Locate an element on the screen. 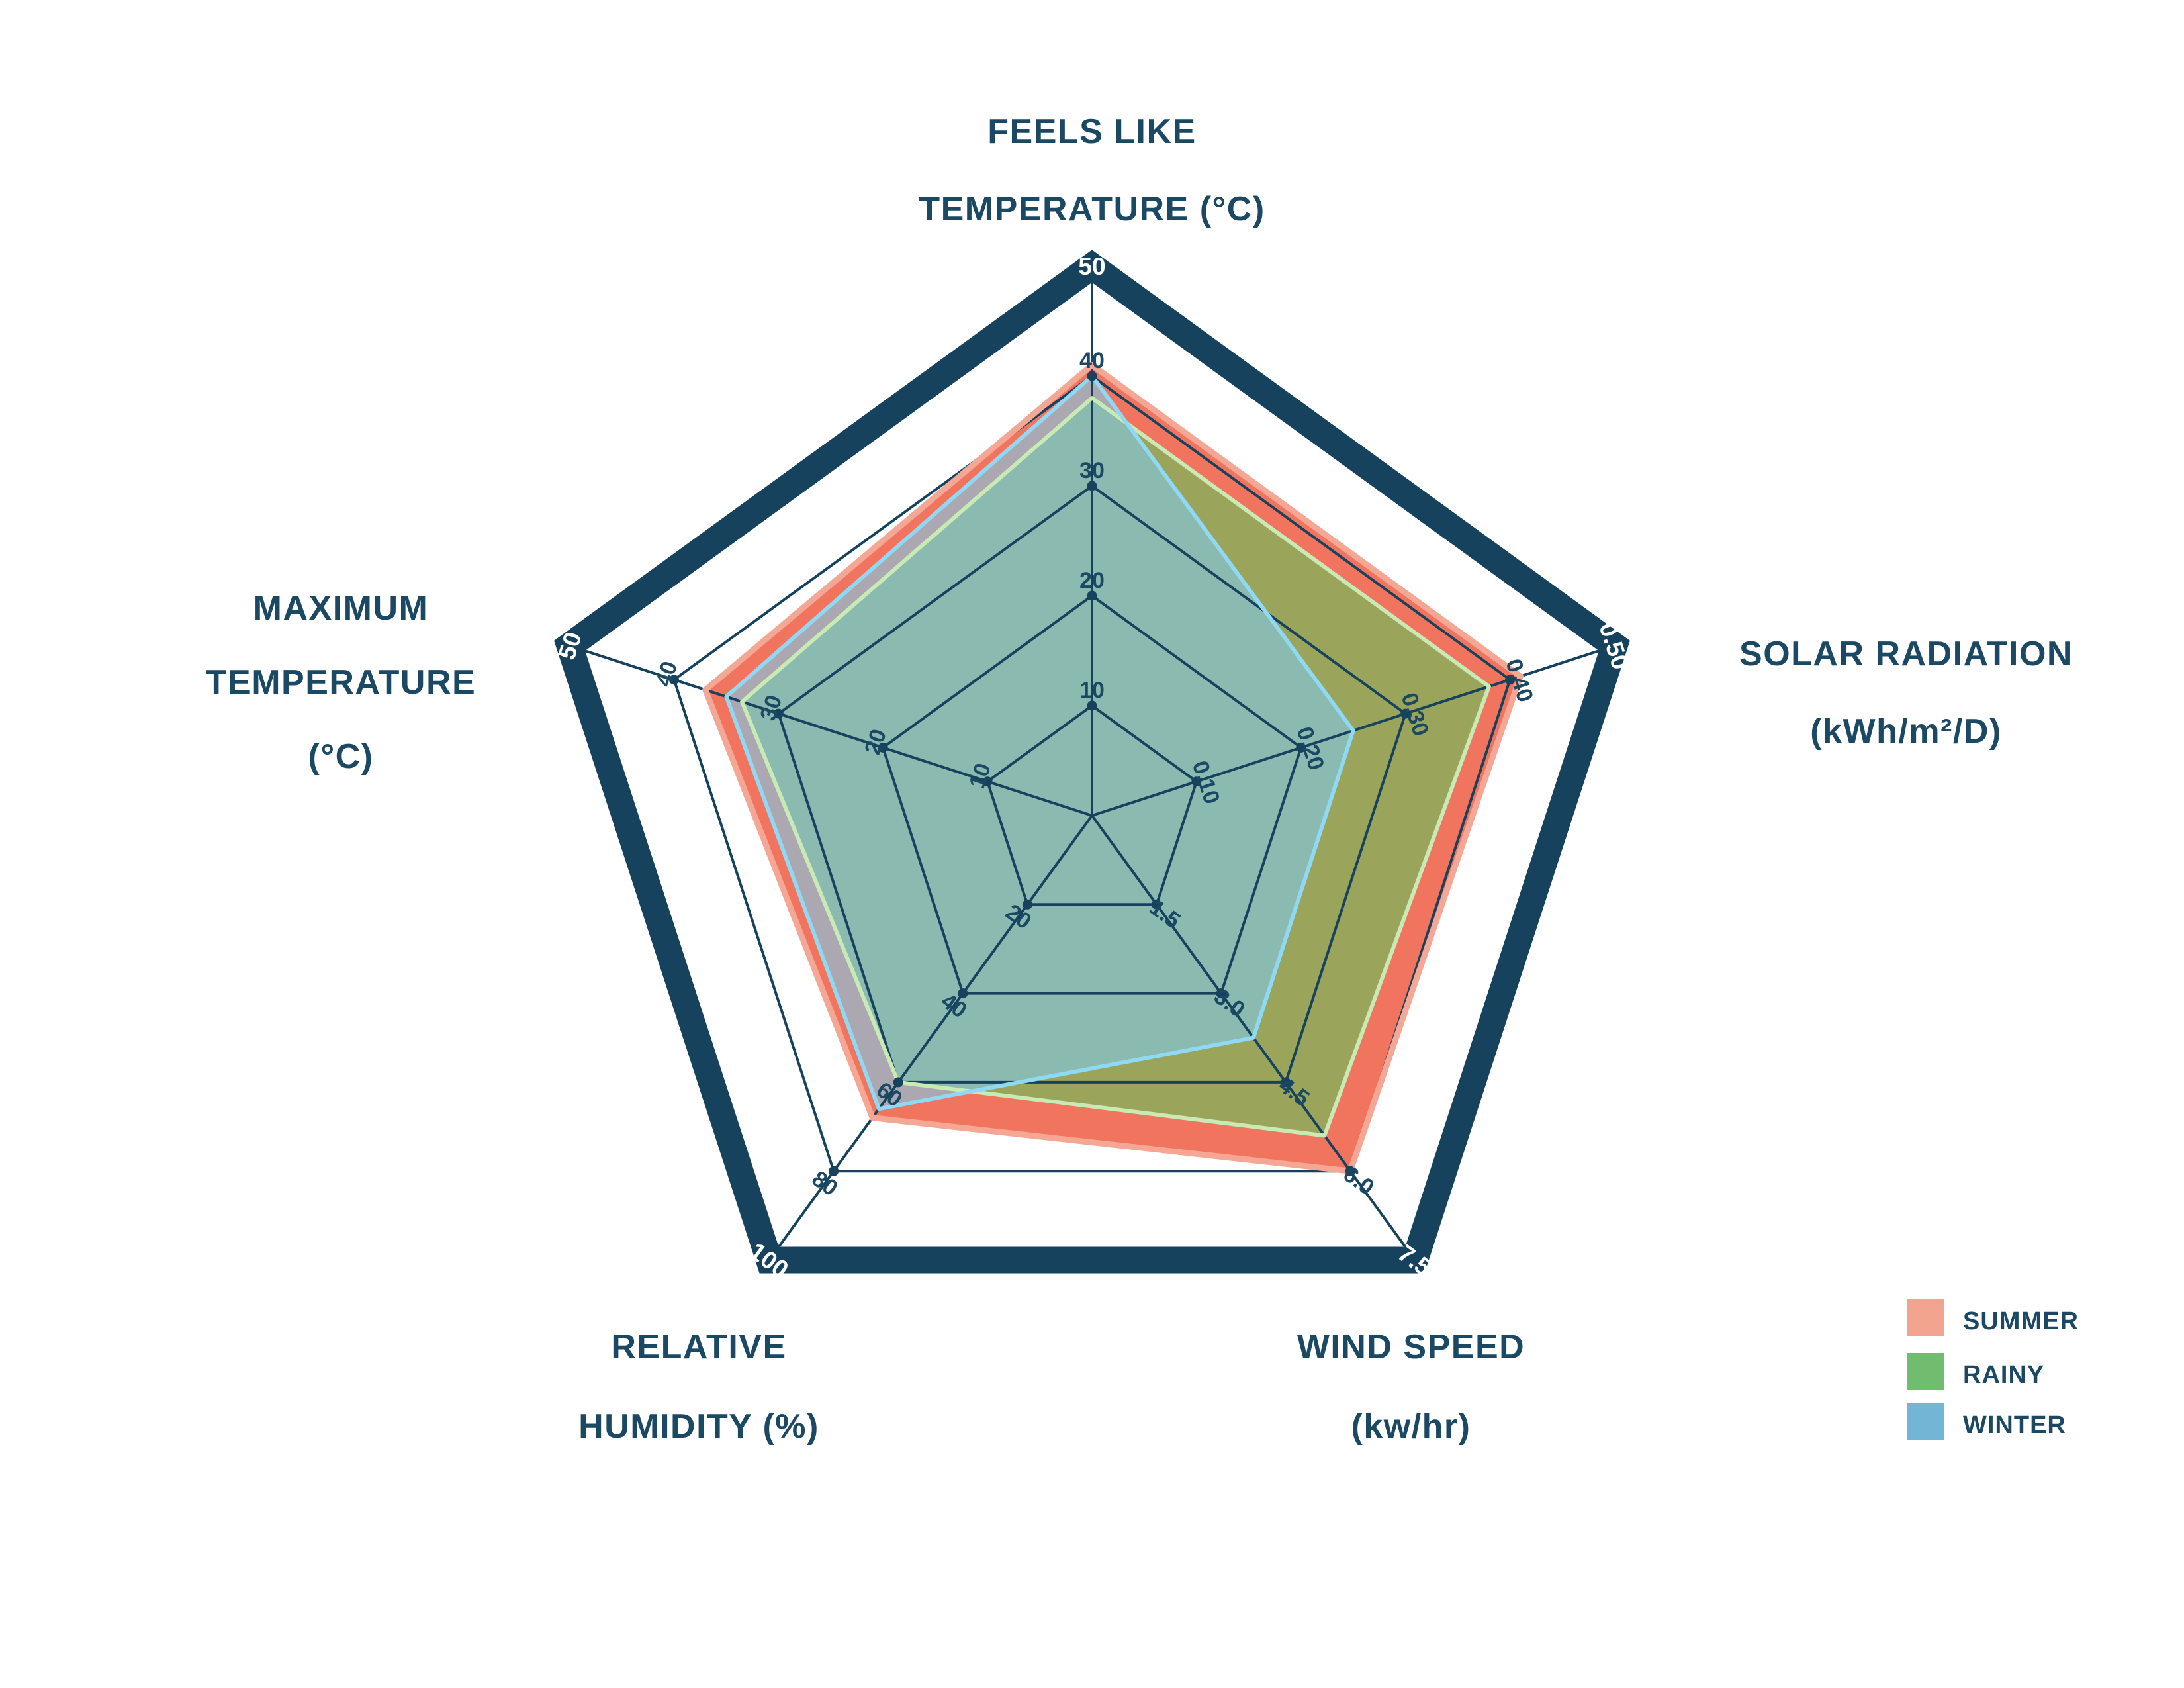 This screenshot has height=1688, width=2184. axis-title-maximum-temperature: MAXIMUM TEMPERATURE (°C) is located at coordinates (341, 682).